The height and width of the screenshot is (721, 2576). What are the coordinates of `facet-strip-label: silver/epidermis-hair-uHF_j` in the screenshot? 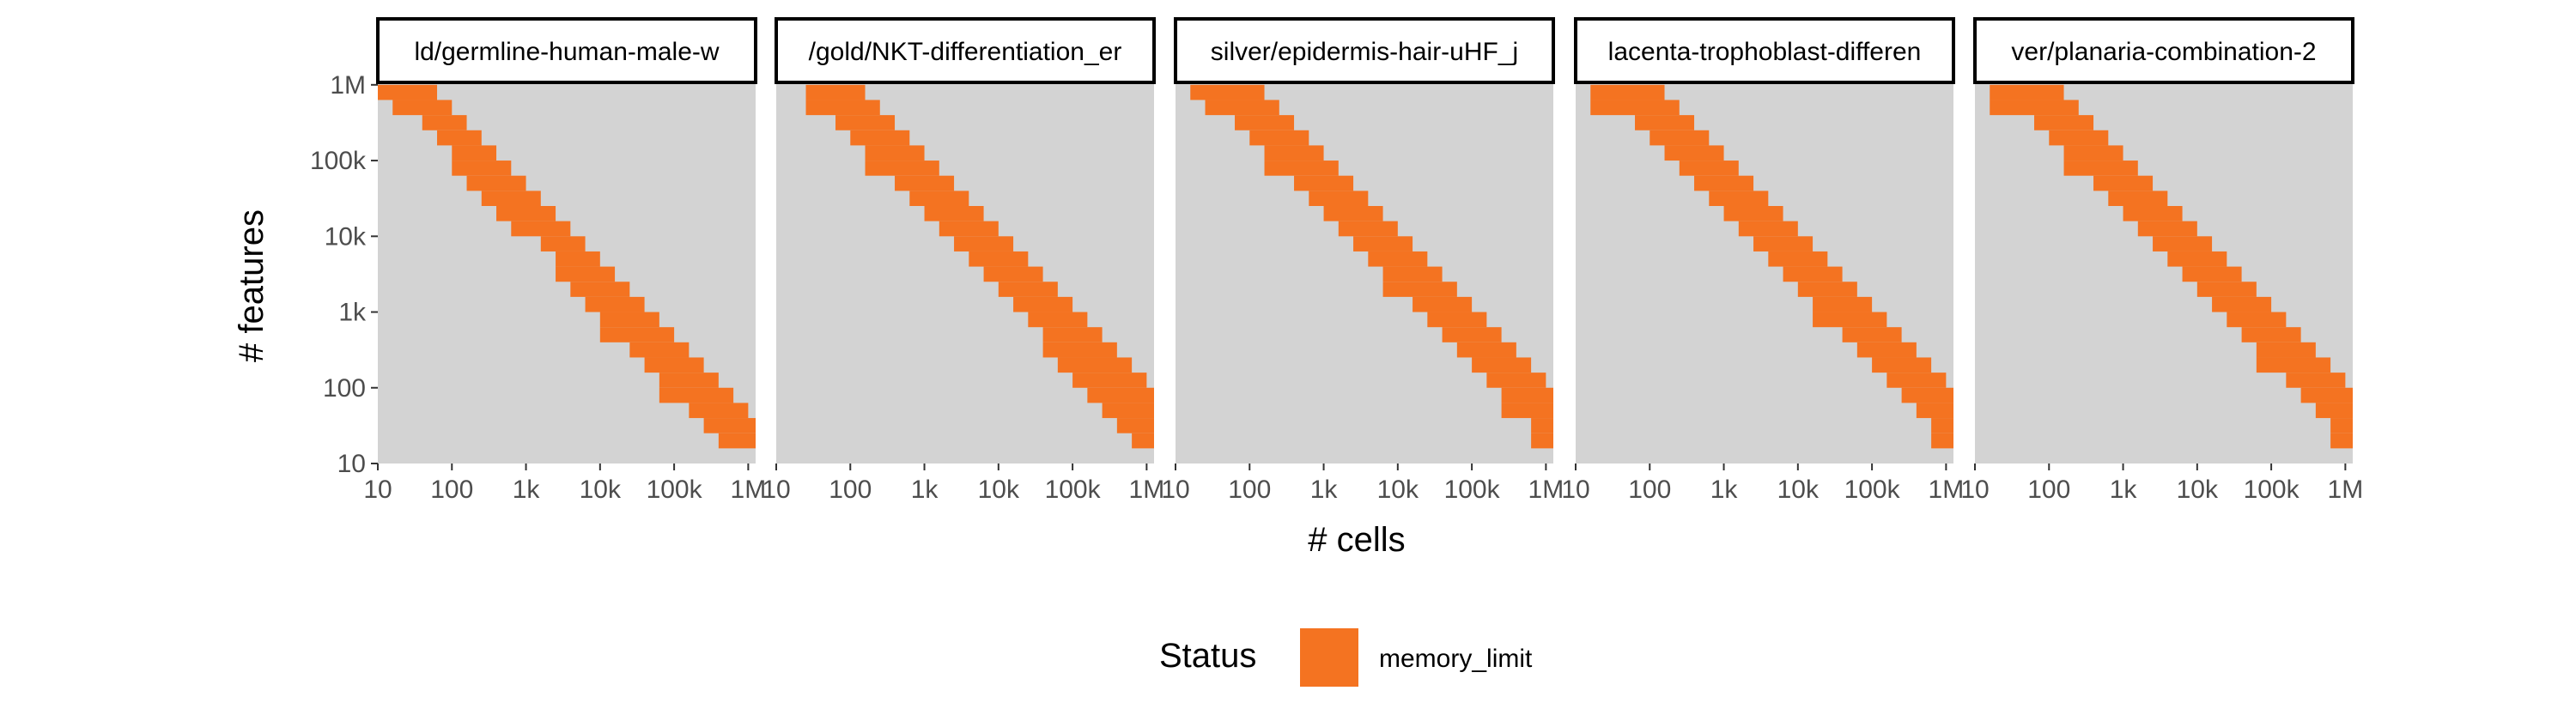 It's located at (1364, 52).